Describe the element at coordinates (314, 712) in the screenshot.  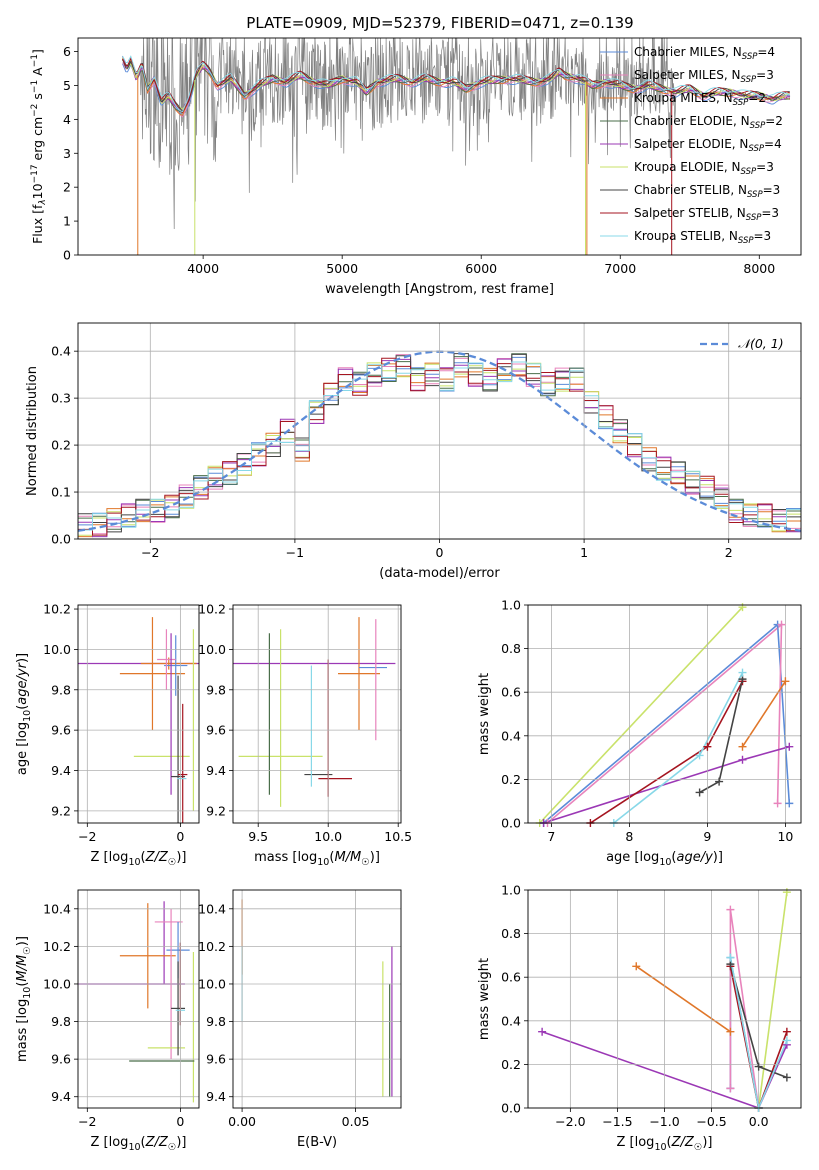
I see `mass-age-plot-area` at that location.